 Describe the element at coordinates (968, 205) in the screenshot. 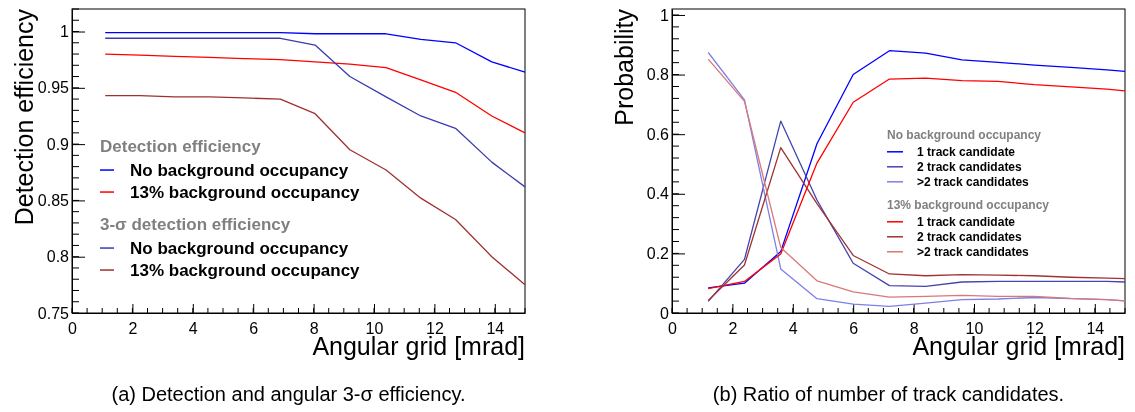

I see `annotation: 13% background occupancy` at that location.